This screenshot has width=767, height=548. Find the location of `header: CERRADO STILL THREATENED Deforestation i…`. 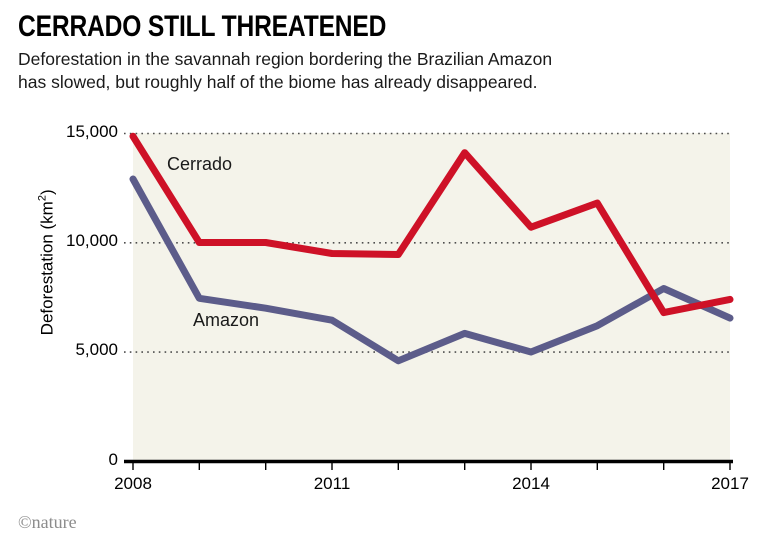

header: CERRADO STILL THREATENED Deforestation i… is located at coordinates (383, 52).